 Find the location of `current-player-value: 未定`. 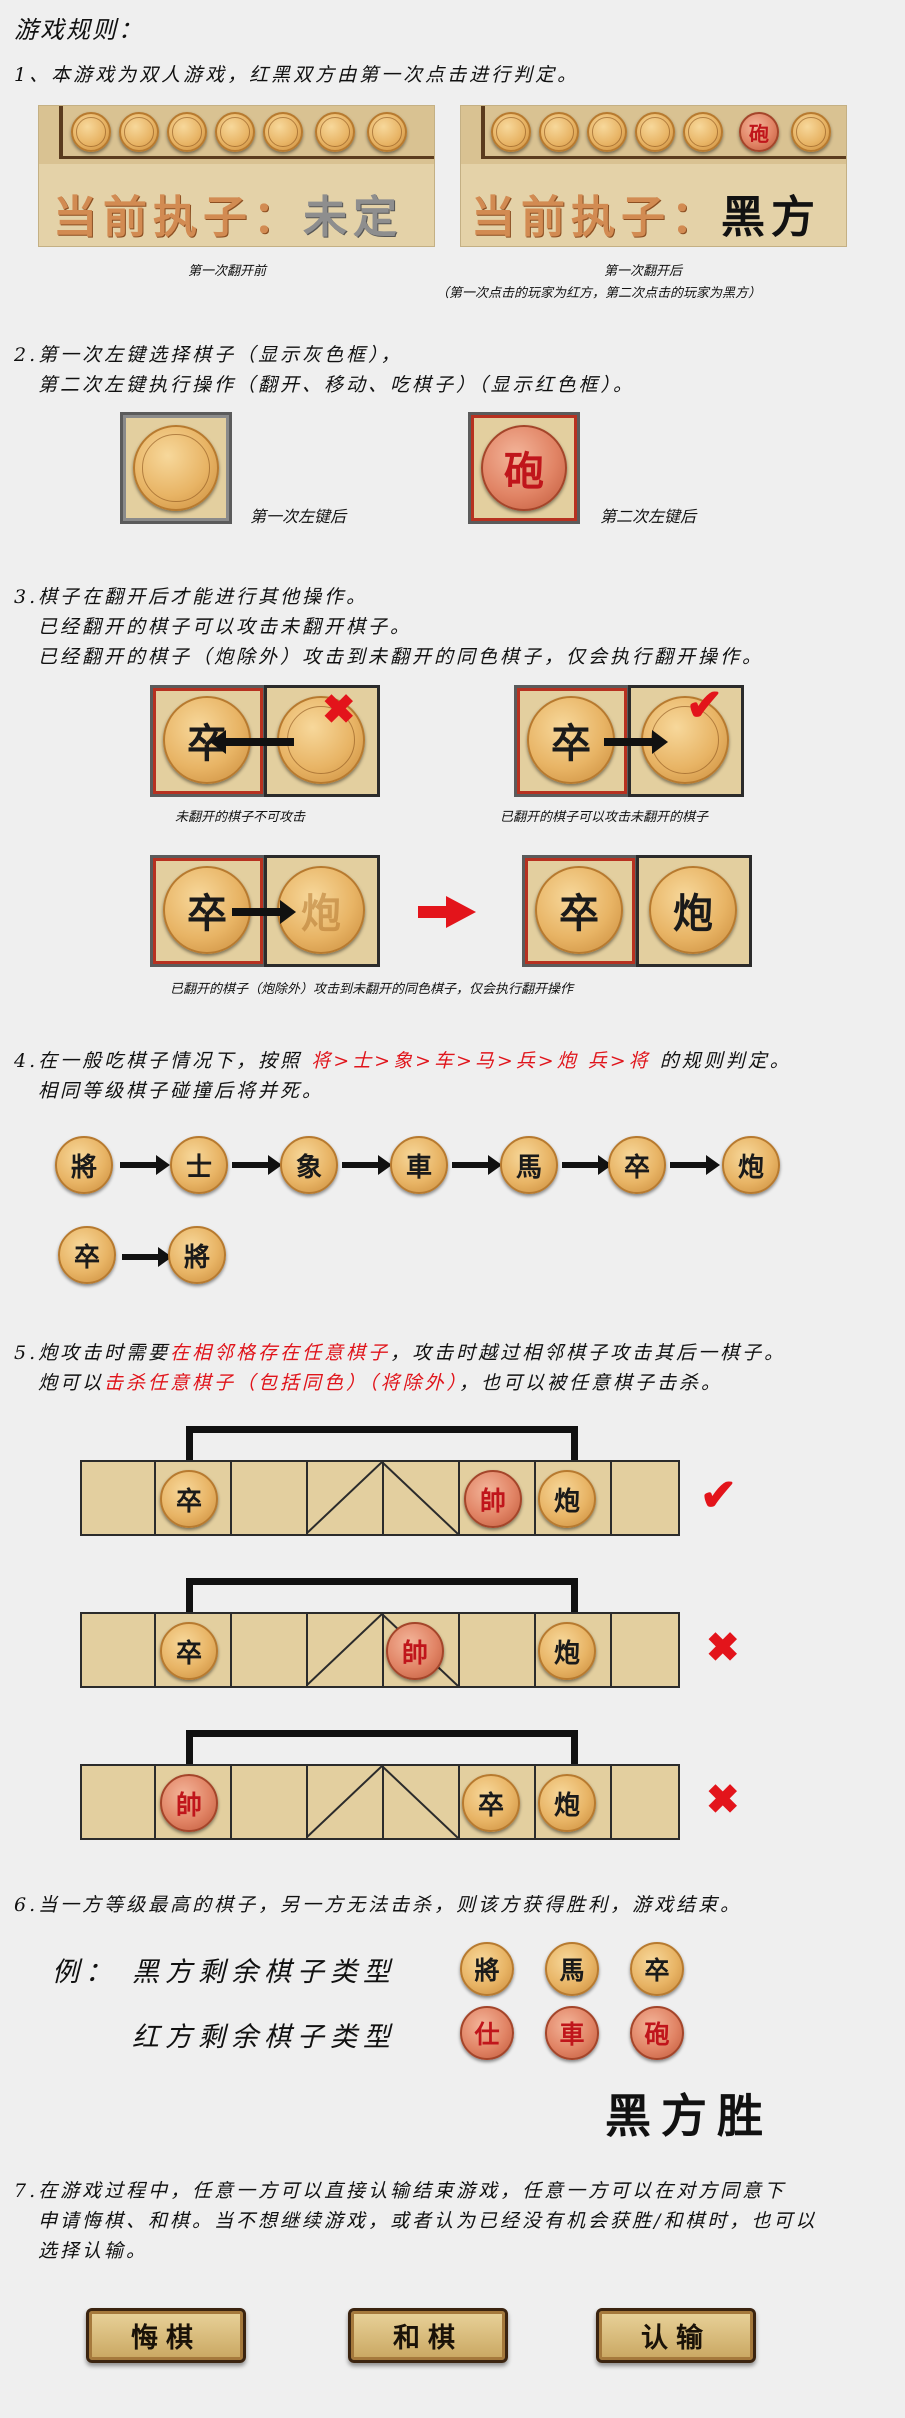

current-player-value: 未定 is located at coordinates (353, 217).